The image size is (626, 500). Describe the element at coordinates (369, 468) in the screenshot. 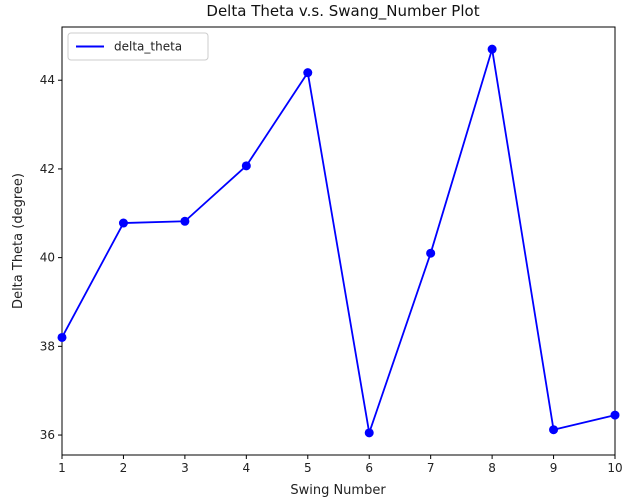

I see `x-tick-label: 6` at that location.